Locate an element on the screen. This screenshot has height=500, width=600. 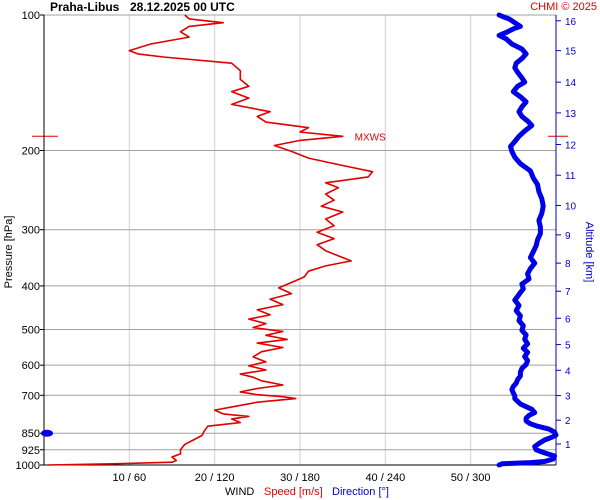
x-tick-label: 10 / 60 is located at coordinates (130, 478).